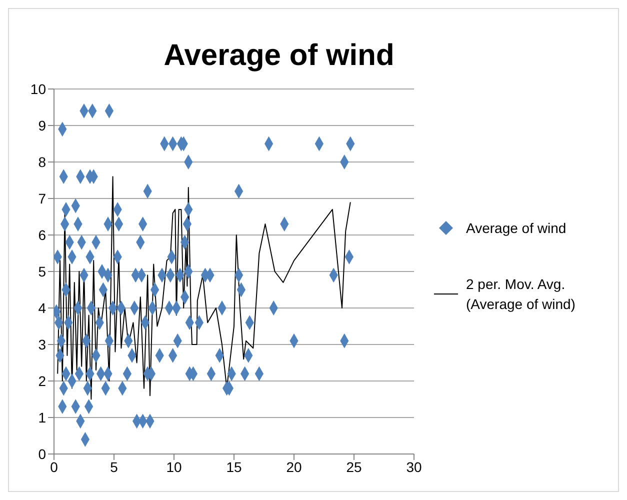 This screenshot has width=627, height=500. Describe the element at coordinates (42, 344) in the screenshot. I see `y-tick-label: 3` at that location.